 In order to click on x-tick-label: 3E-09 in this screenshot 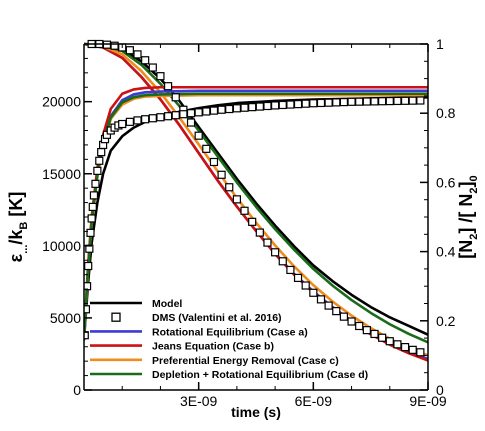, I will do `click(199, 401)`.